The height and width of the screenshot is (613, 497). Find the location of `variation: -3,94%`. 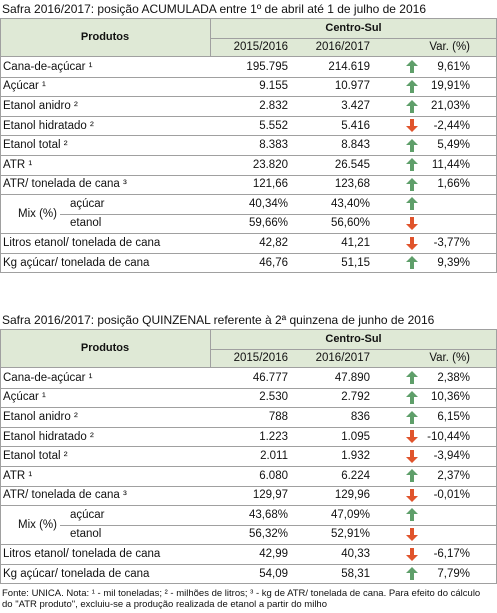

variation: -3,94% is located at coordinates (451, 456).